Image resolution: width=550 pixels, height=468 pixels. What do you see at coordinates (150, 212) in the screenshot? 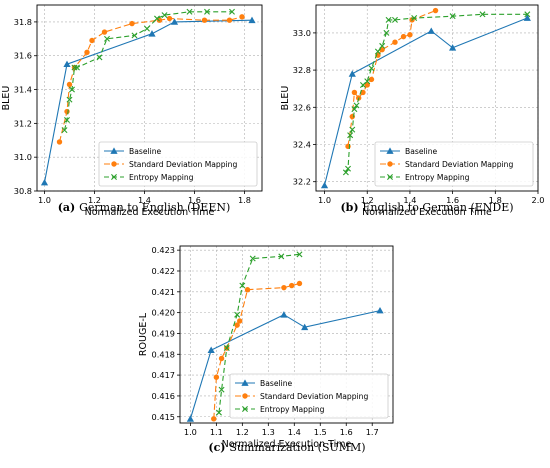
I see `chart-1-x-axis-label: Normalized Execution Time` at bounding box center [150, 212].